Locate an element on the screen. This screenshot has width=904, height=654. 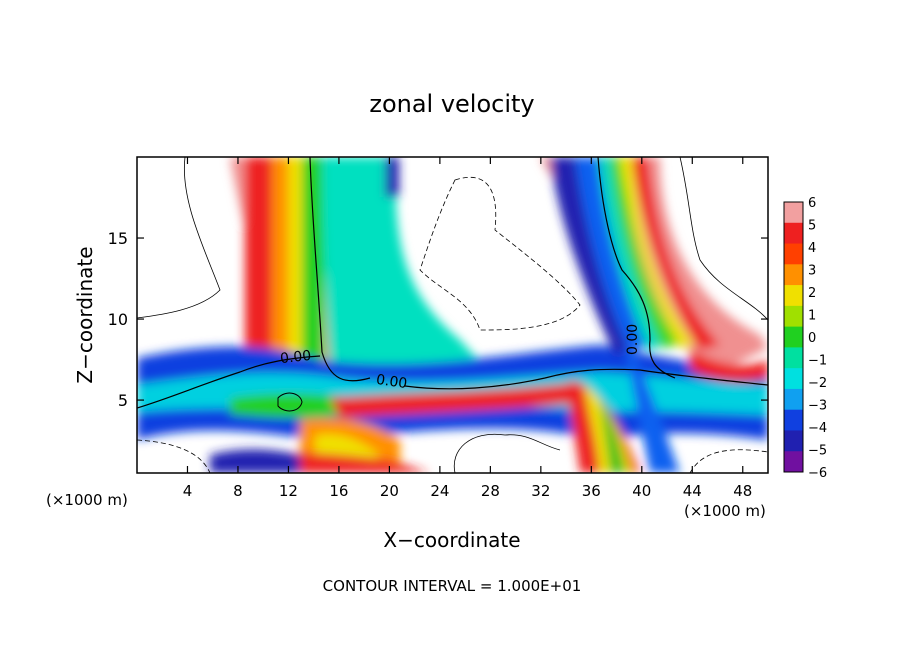
colorbar-label: 4 is located at coordinates (812, 248).